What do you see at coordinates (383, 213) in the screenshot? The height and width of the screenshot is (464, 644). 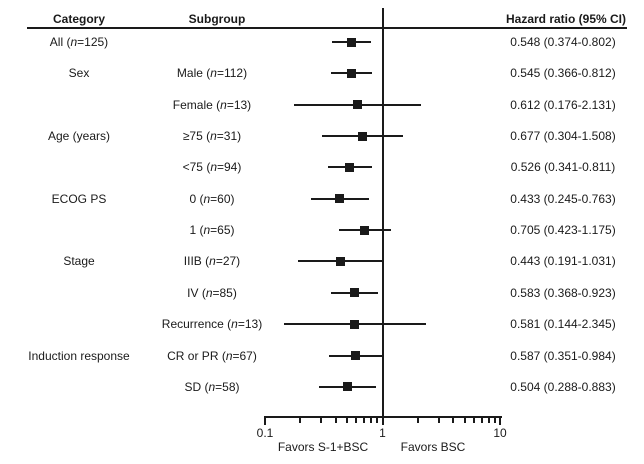 I see `reference-line` at bounding box center [383, 213].